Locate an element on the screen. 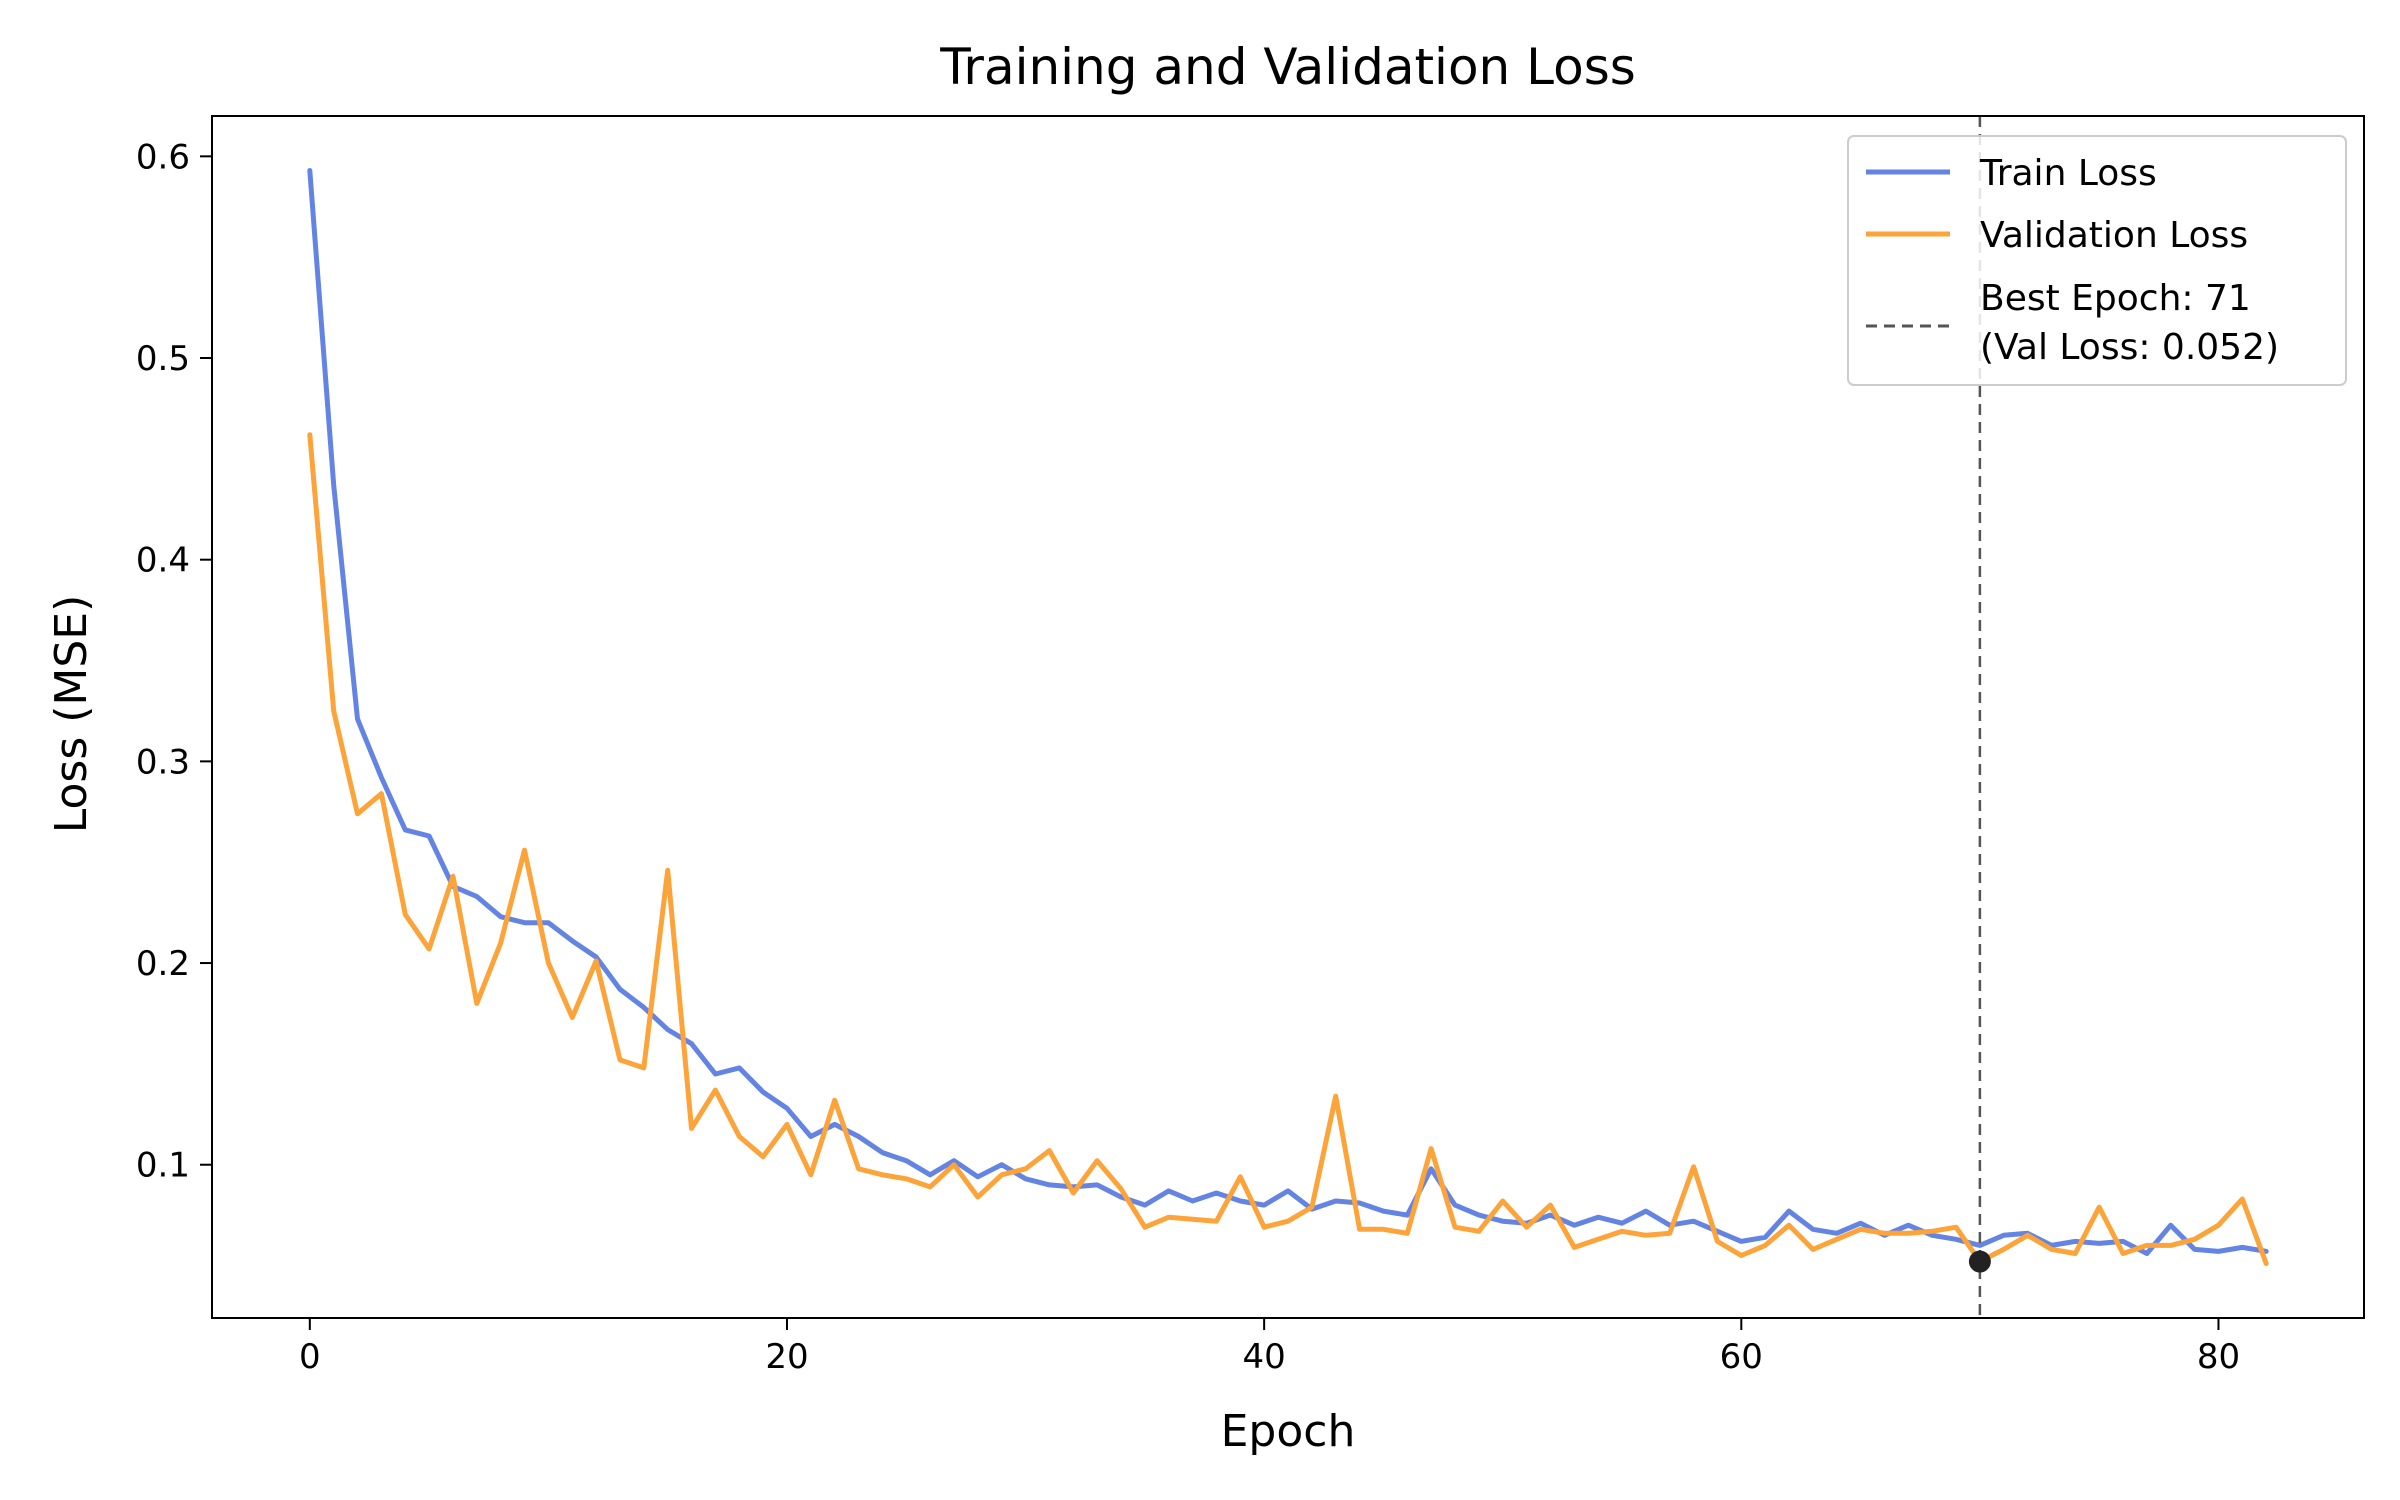 The image size is (2400, 1500). x-axis-label: Epoch is located at coordinates (1288, 1431).